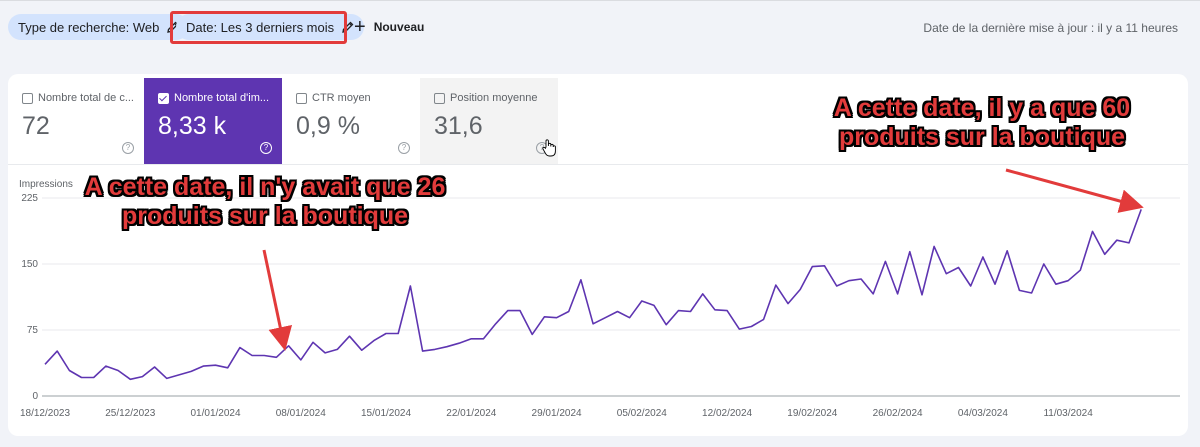  I want to click on y-tick-label: 75, so click(33, 330).